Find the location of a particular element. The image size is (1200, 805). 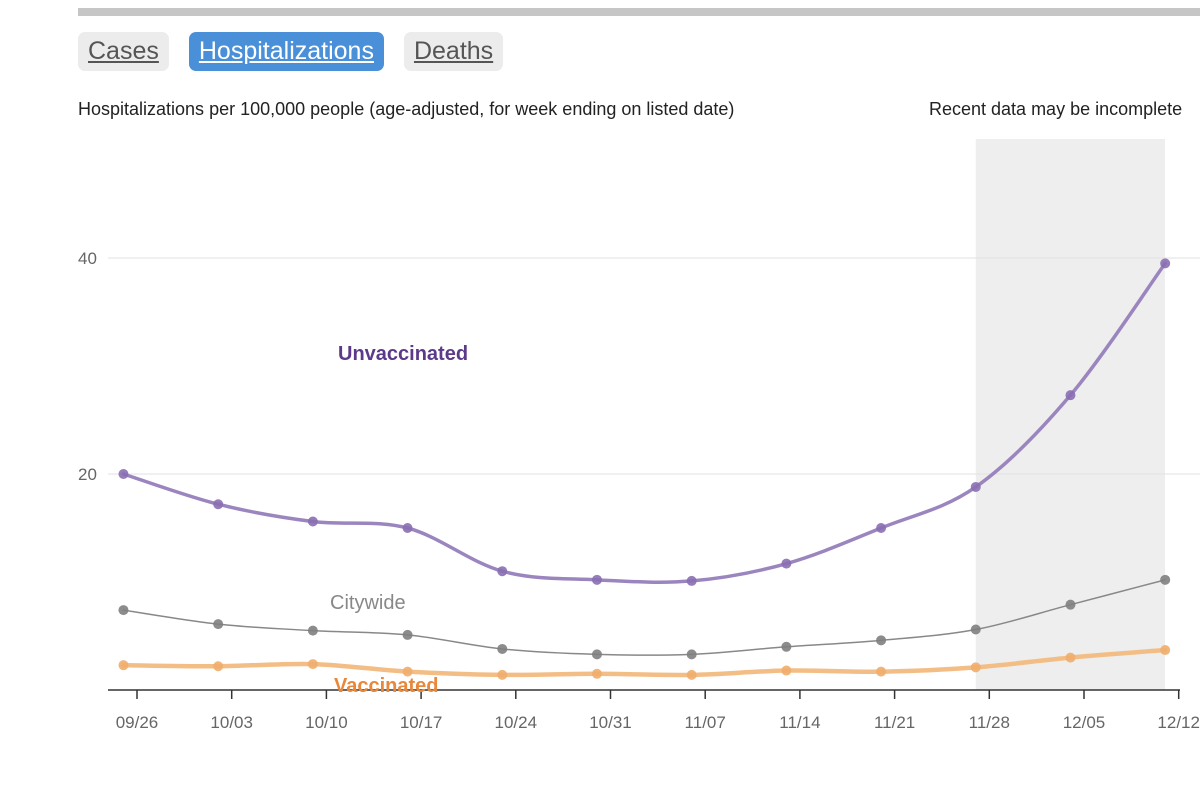

top-rule is located at coordinates (639, 12).